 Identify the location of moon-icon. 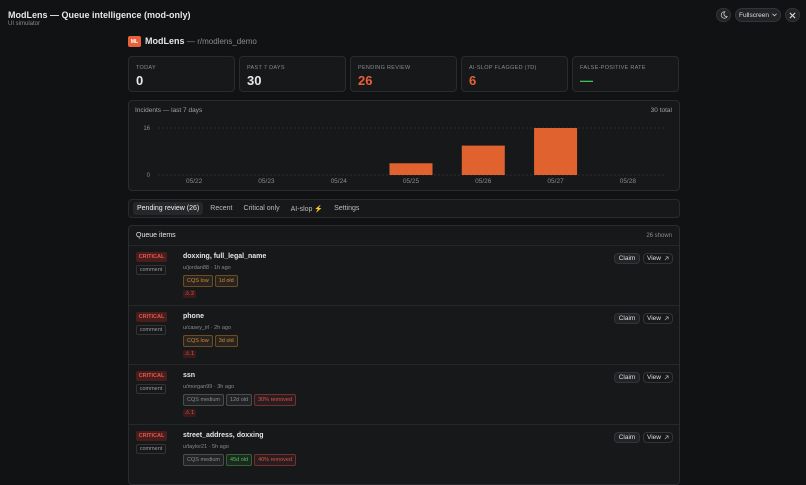
(724, 15).